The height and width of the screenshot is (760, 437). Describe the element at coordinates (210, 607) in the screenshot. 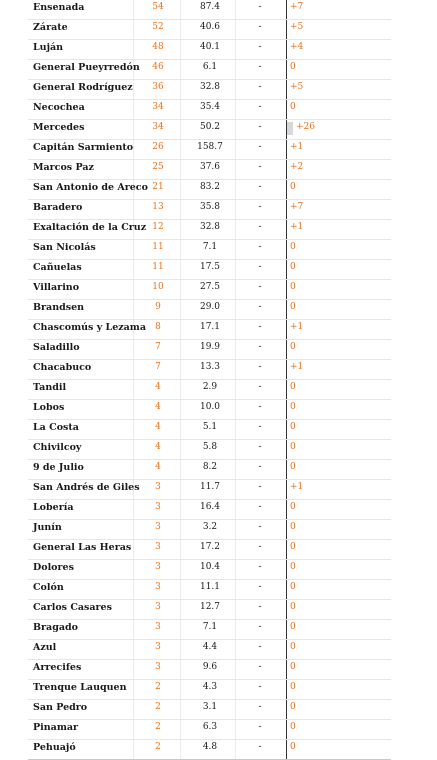

I see `rate-value: 12.7` at that location.